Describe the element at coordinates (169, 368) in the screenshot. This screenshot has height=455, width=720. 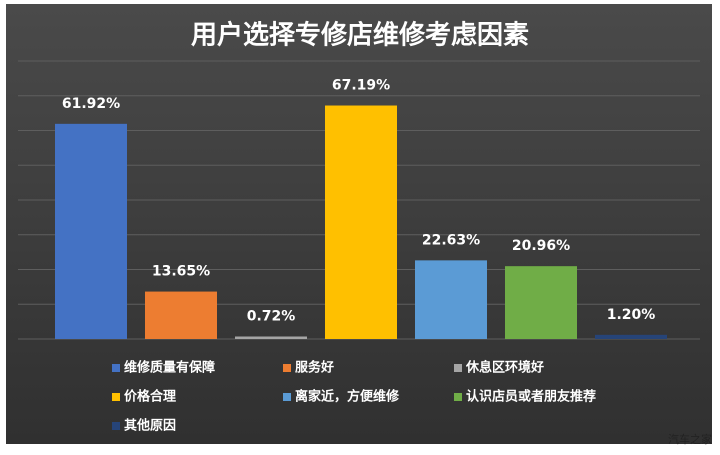
I see `legend-label: 维修质量有保障` at that location.